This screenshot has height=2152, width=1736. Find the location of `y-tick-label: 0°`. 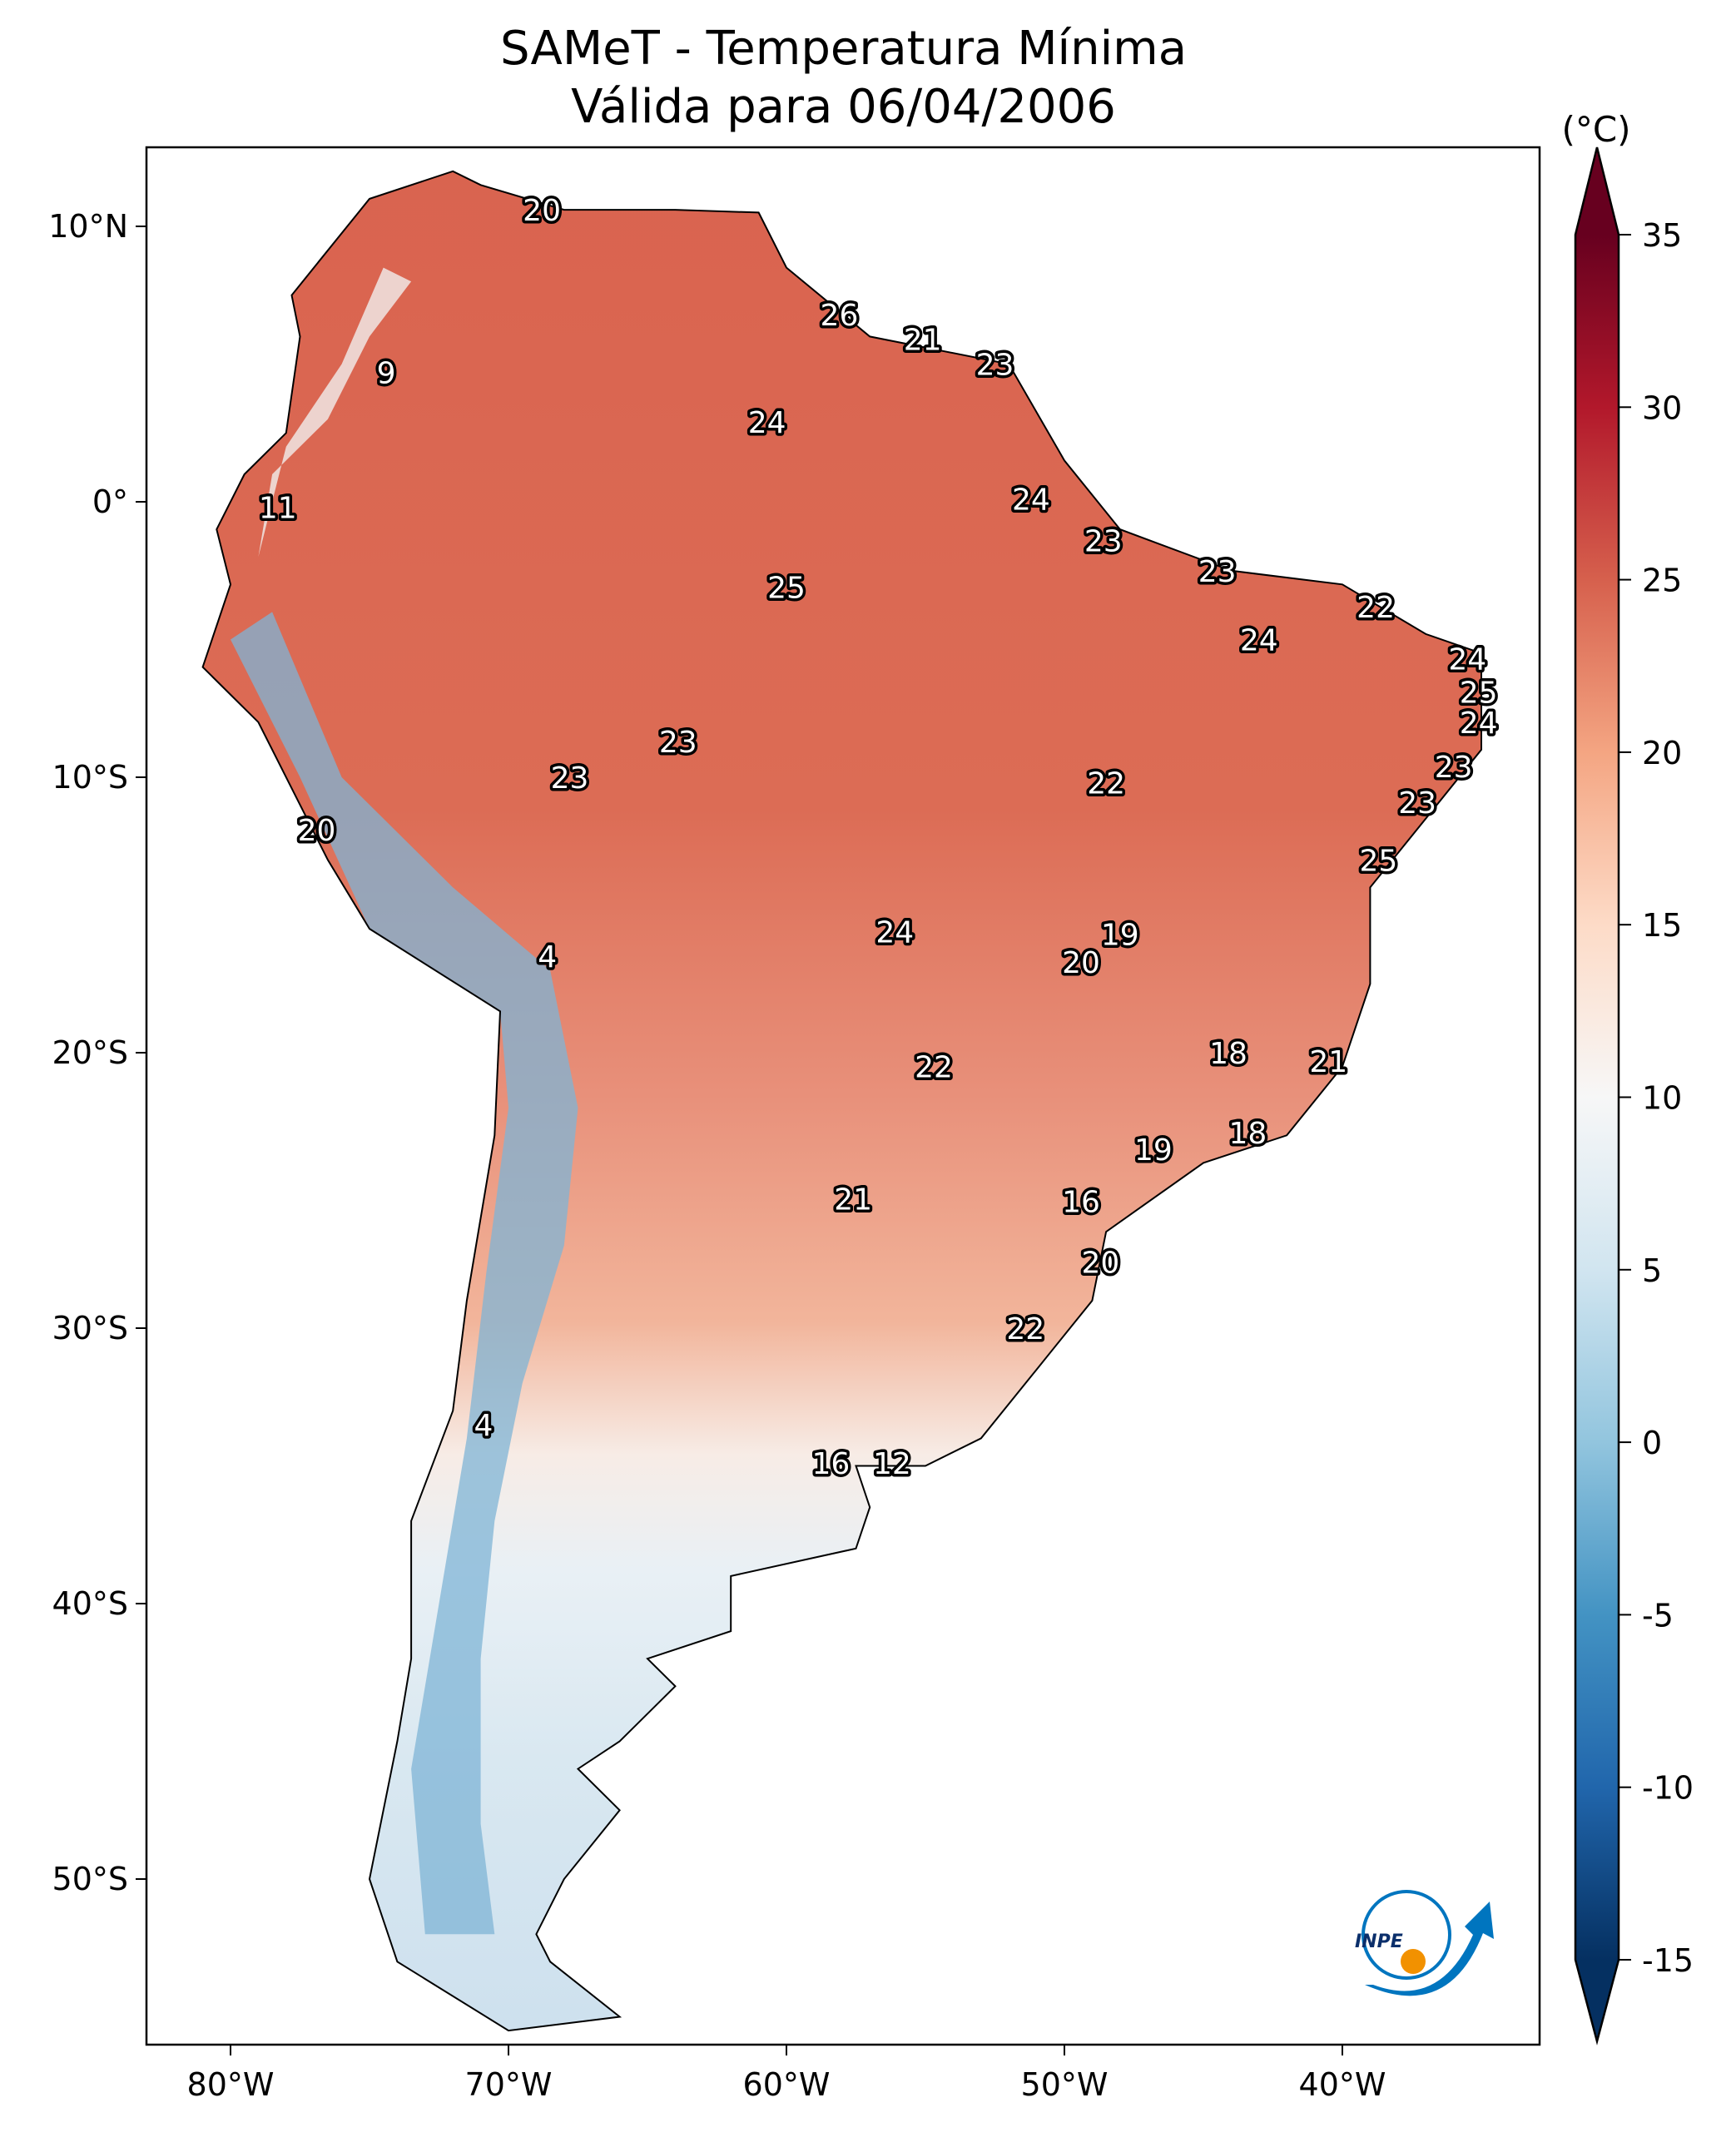

y-tick-label: 0° is located at coordinates (110, 501).